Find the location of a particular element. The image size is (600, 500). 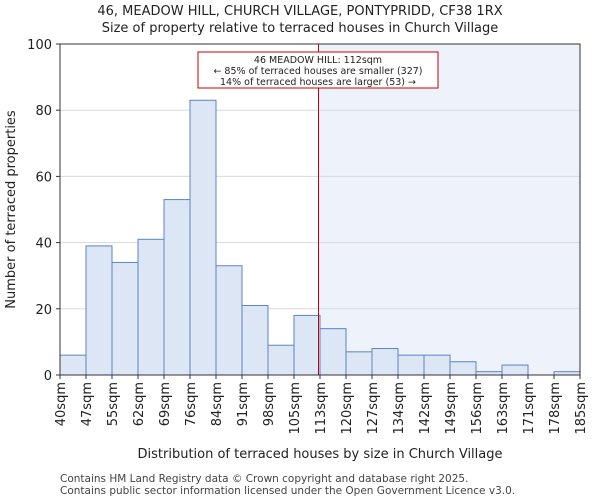

x-tick-label: 185sqm is located at coordinates (581, 408).